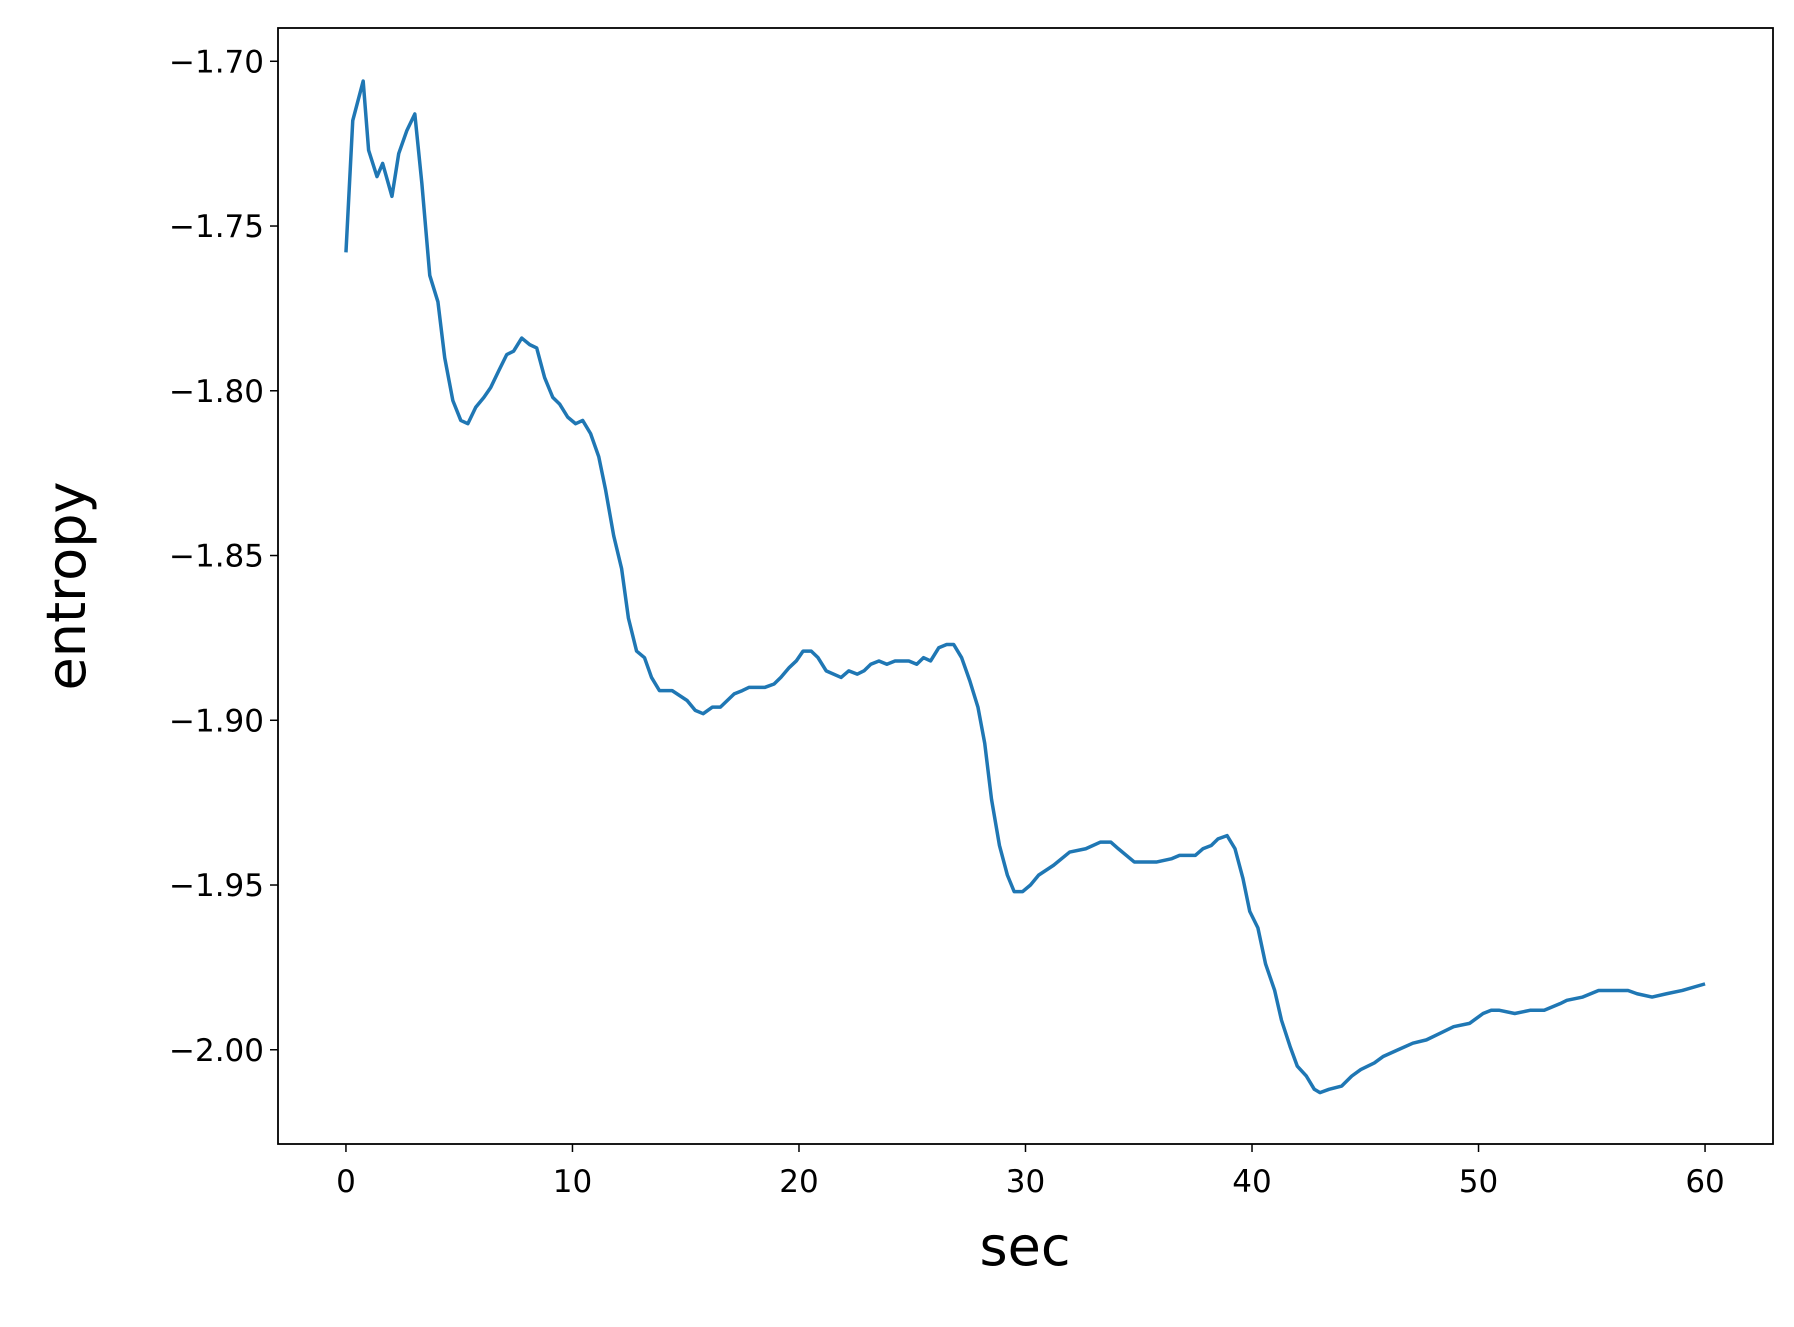 The width and height of the screenshot is (1794, 1327). I want to click on y-tick-label: −1.75, so click(216, 227).